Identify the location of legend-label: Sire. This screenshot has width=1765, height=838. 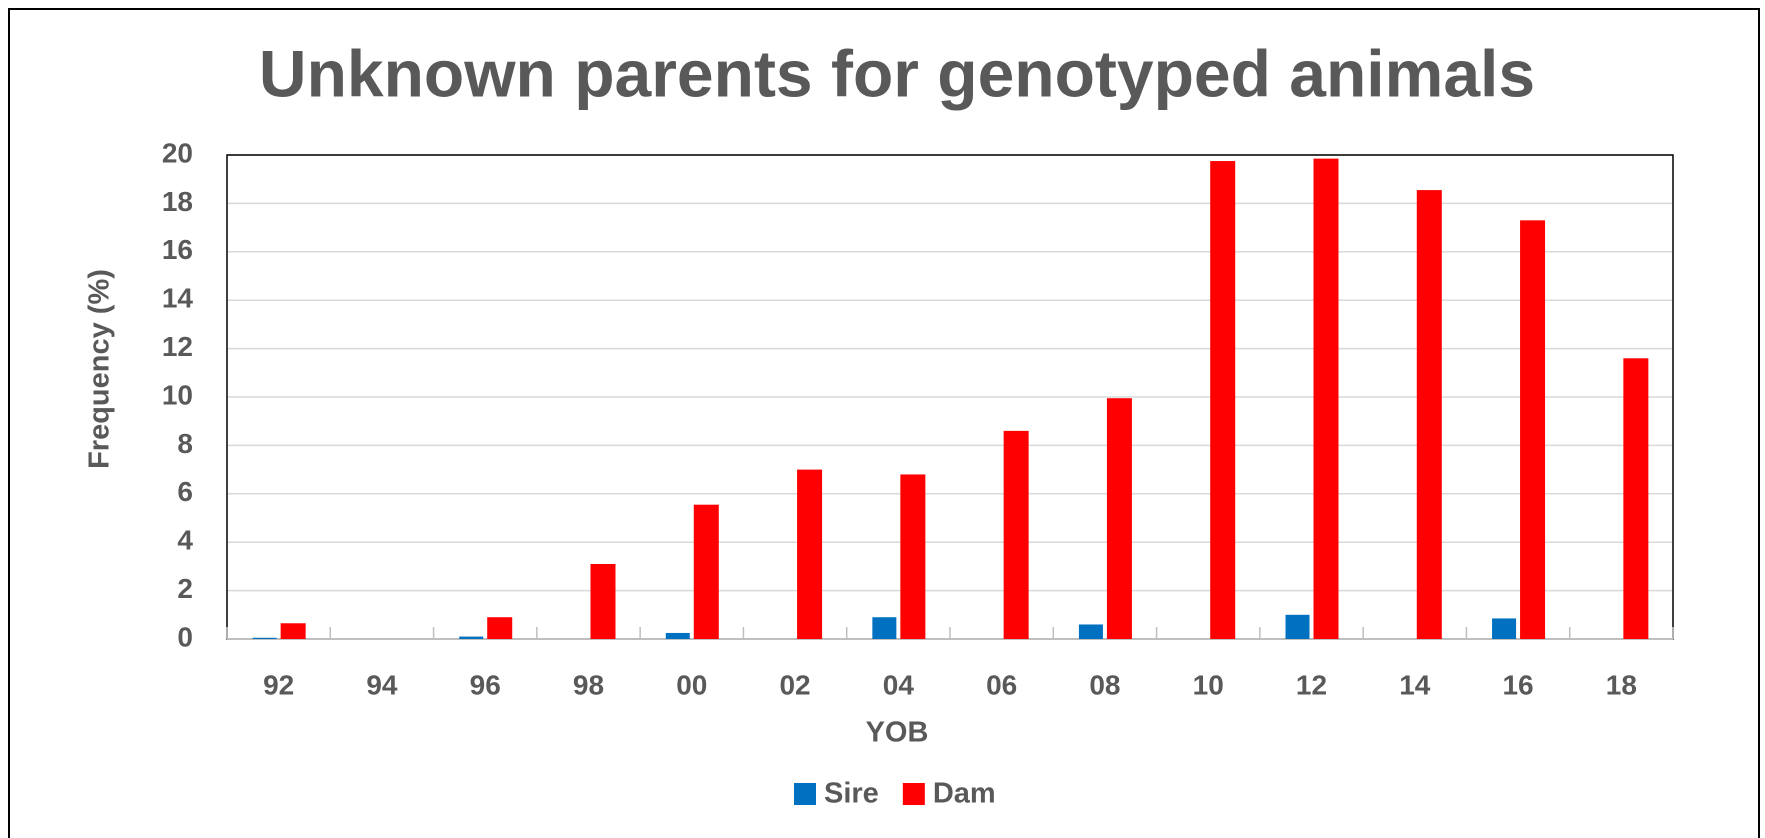
(851, 794).